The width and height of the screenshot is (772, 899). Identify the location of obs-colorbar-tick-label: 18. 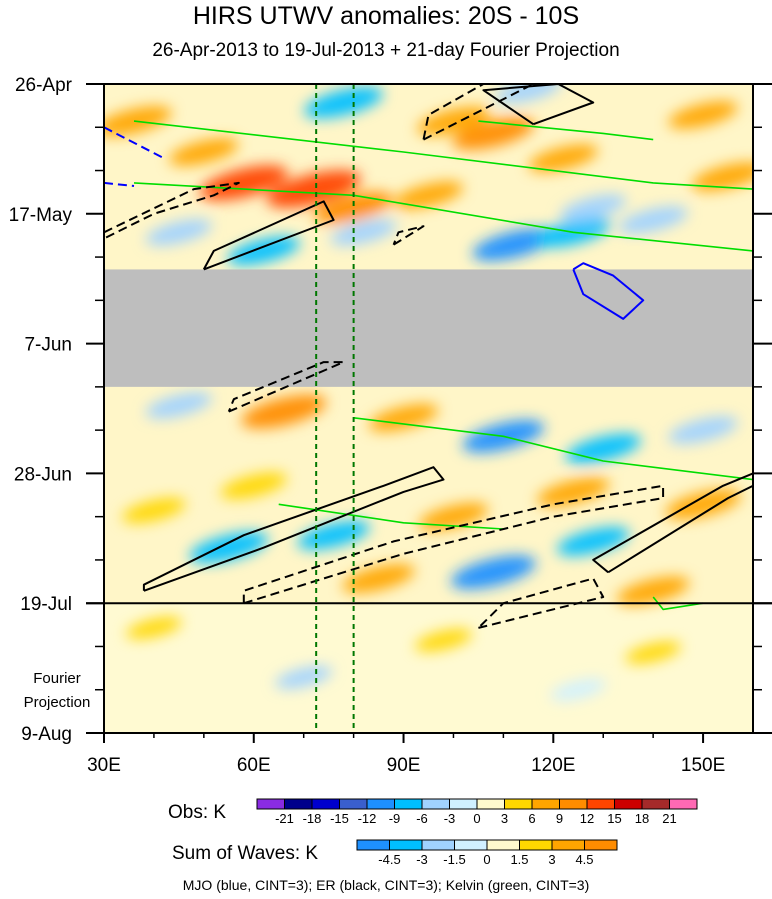
(642, 818).